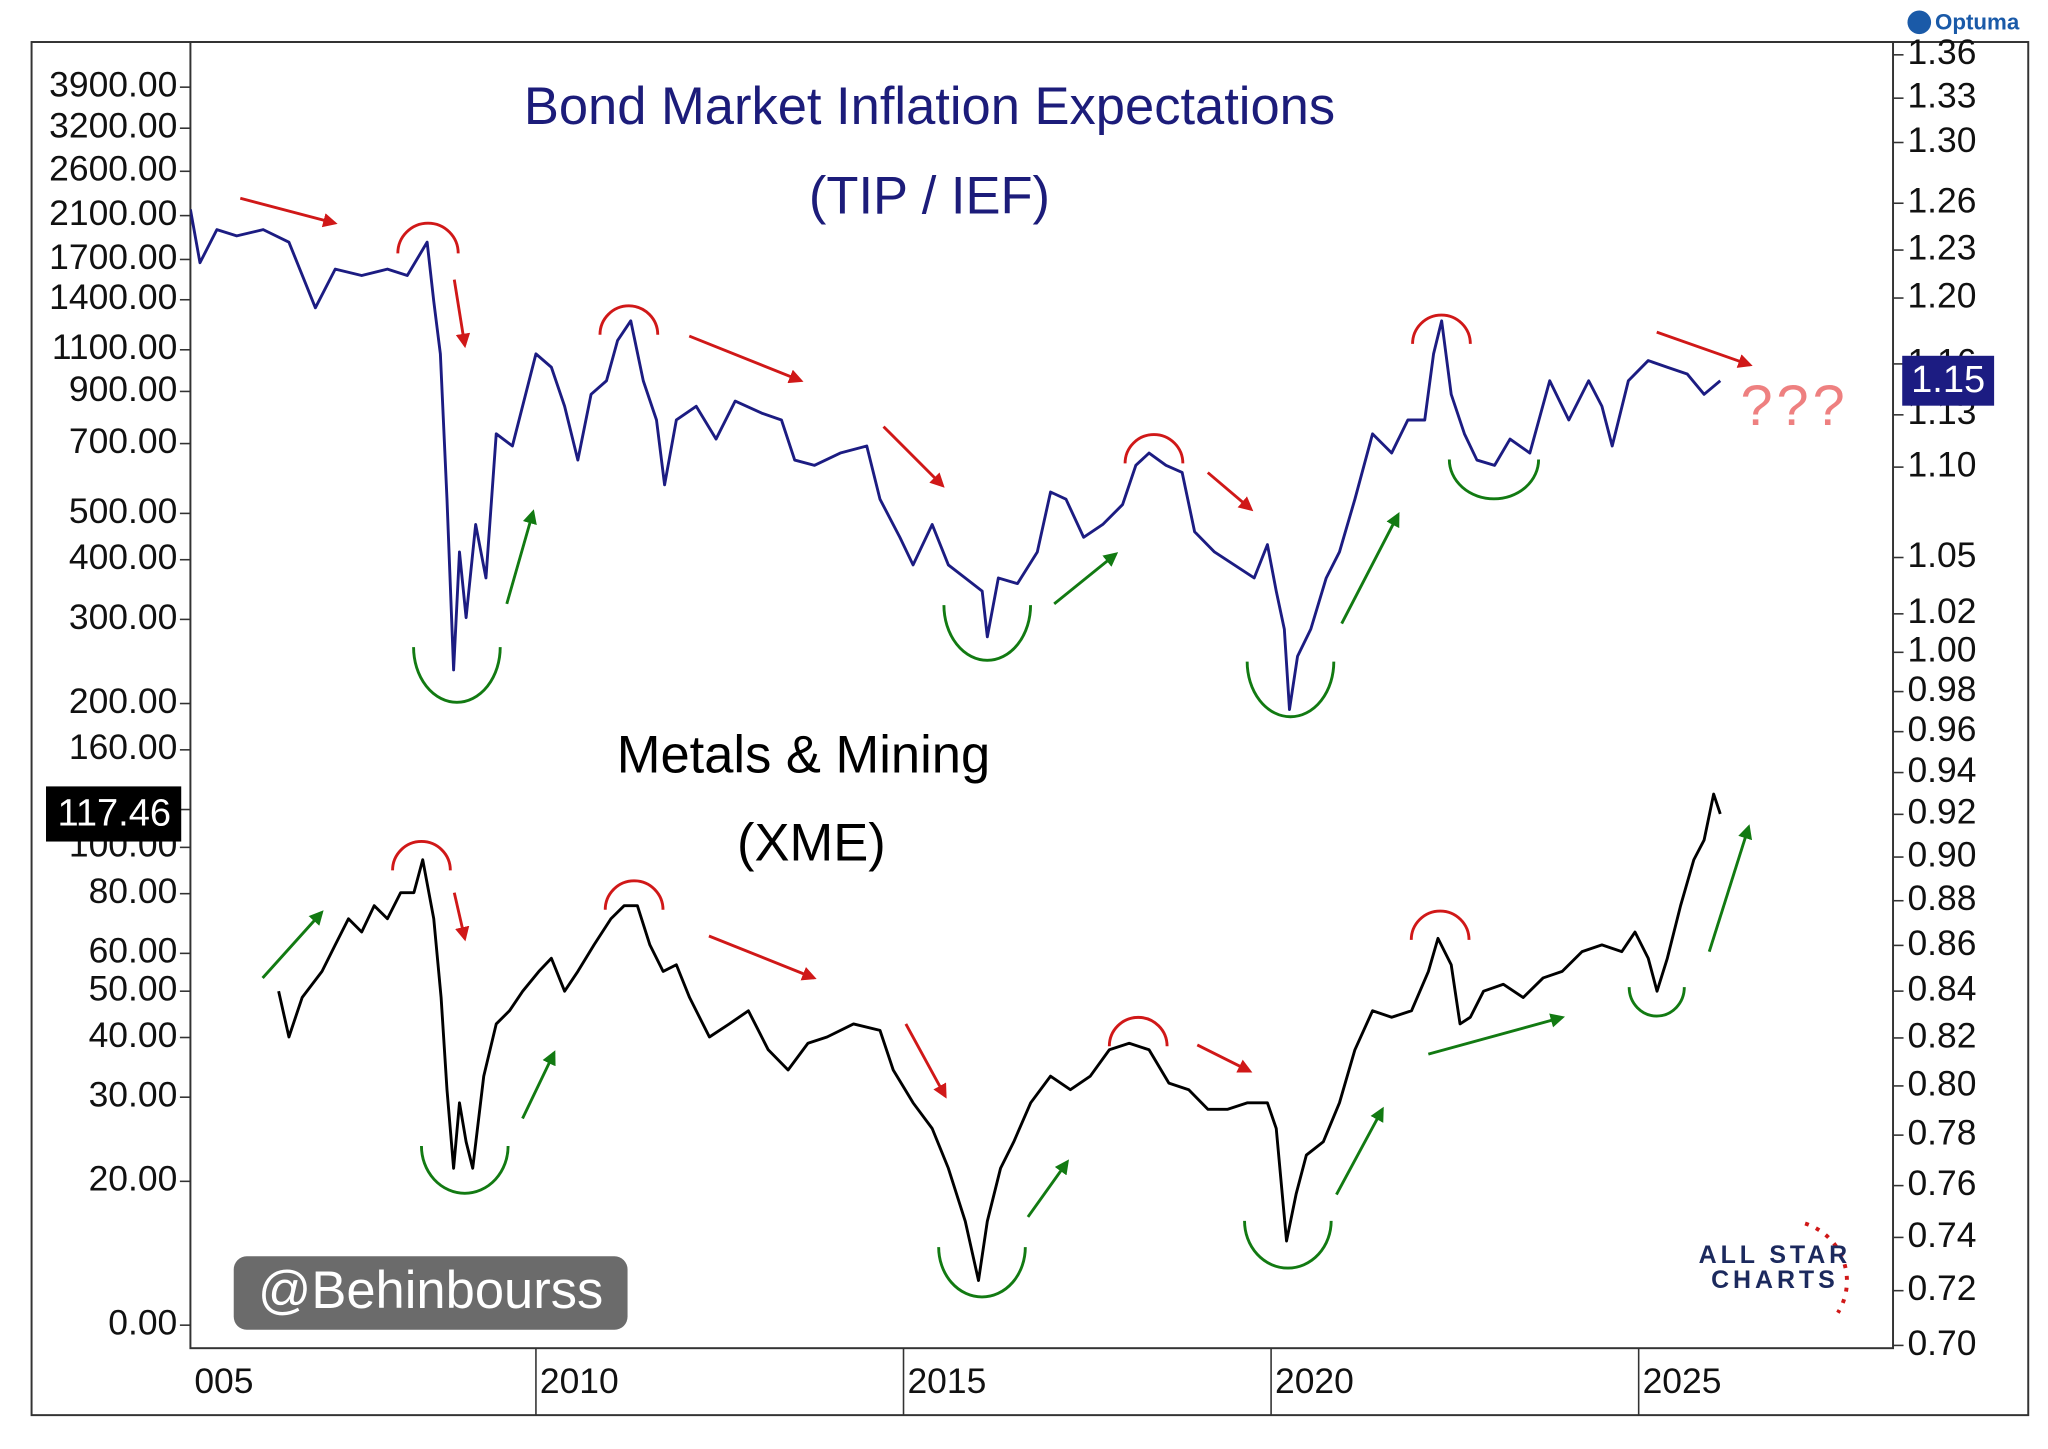 This screenshot has width=2048, height=1449. Describe the element at coordinates (142, 1323) in the screenshot. I see `y-tick-label: 0.00` at that location.